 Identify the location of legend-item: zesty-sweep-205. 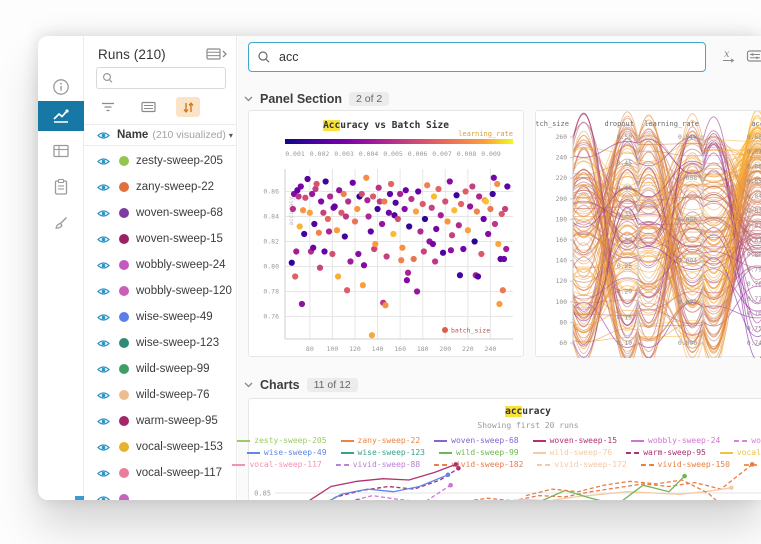
(282, 440).